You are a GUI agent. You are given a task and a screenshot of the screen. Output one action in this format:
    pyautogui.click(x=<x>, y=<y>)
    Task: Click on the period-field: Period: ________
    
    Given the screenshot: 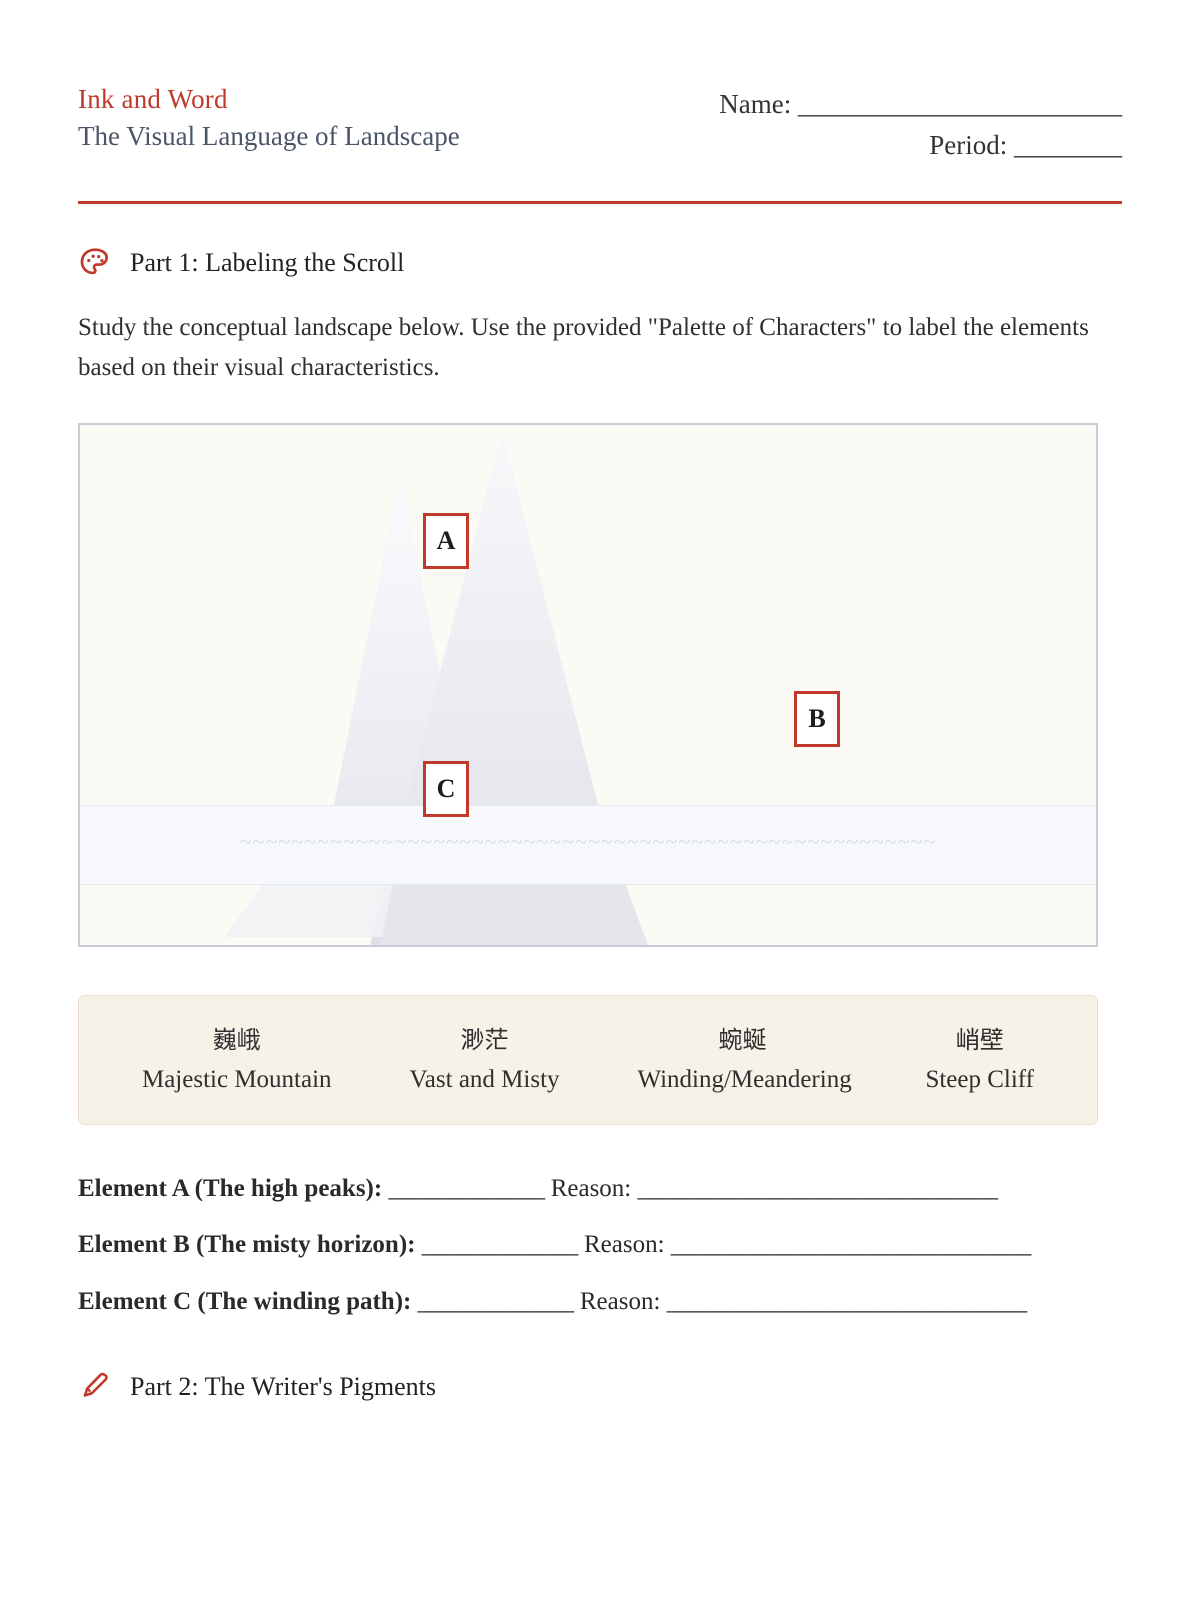 What is the action you would take?
    pyautogui.click(x=1025, y=144)
    